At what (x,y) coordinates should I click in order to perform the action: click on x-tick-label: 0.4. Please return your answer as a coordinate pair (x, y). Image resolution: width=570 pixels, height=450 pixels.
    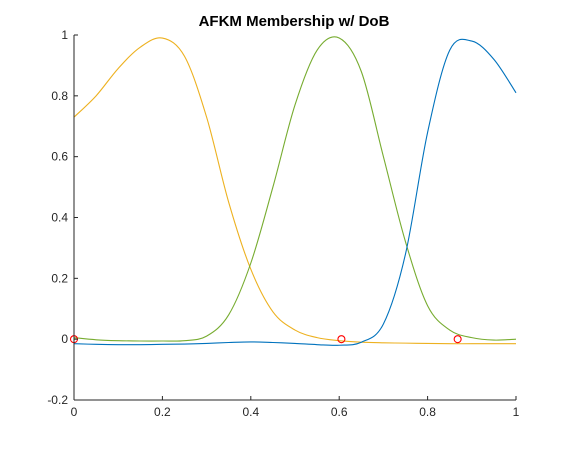
    Looking at the image, I should click on (250, 412).